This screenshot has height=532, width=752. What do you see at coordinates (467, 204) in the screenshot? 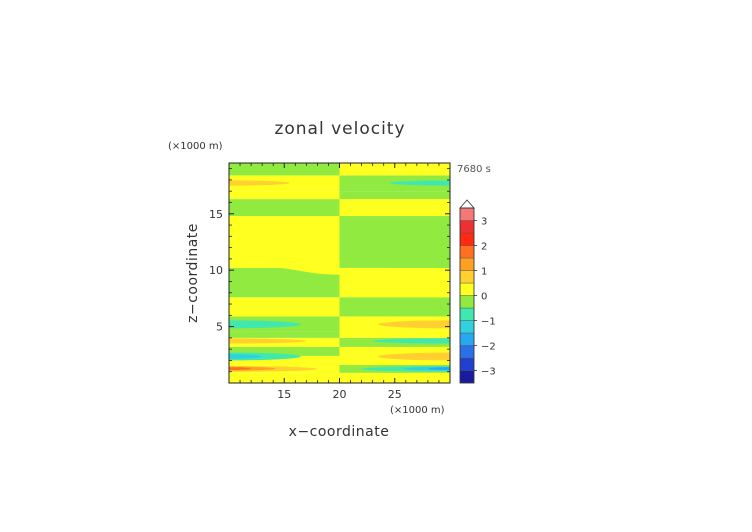
I see `colorbar-extend-triangle` at bounding box center [467, 204].